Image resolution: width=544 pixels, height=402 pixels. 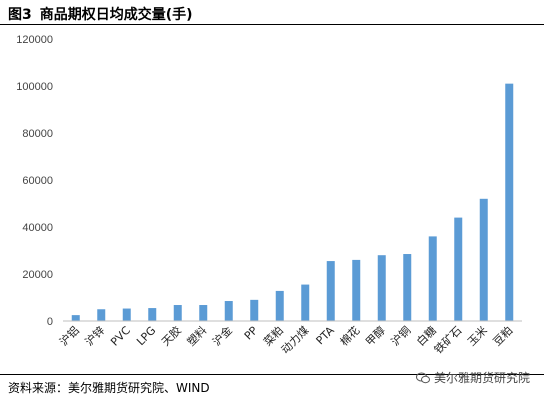 What do you see at coordinates (196, 335) in the screenshot?
I see `x-tick-label: 塑料` at bounding box center [196, 335].